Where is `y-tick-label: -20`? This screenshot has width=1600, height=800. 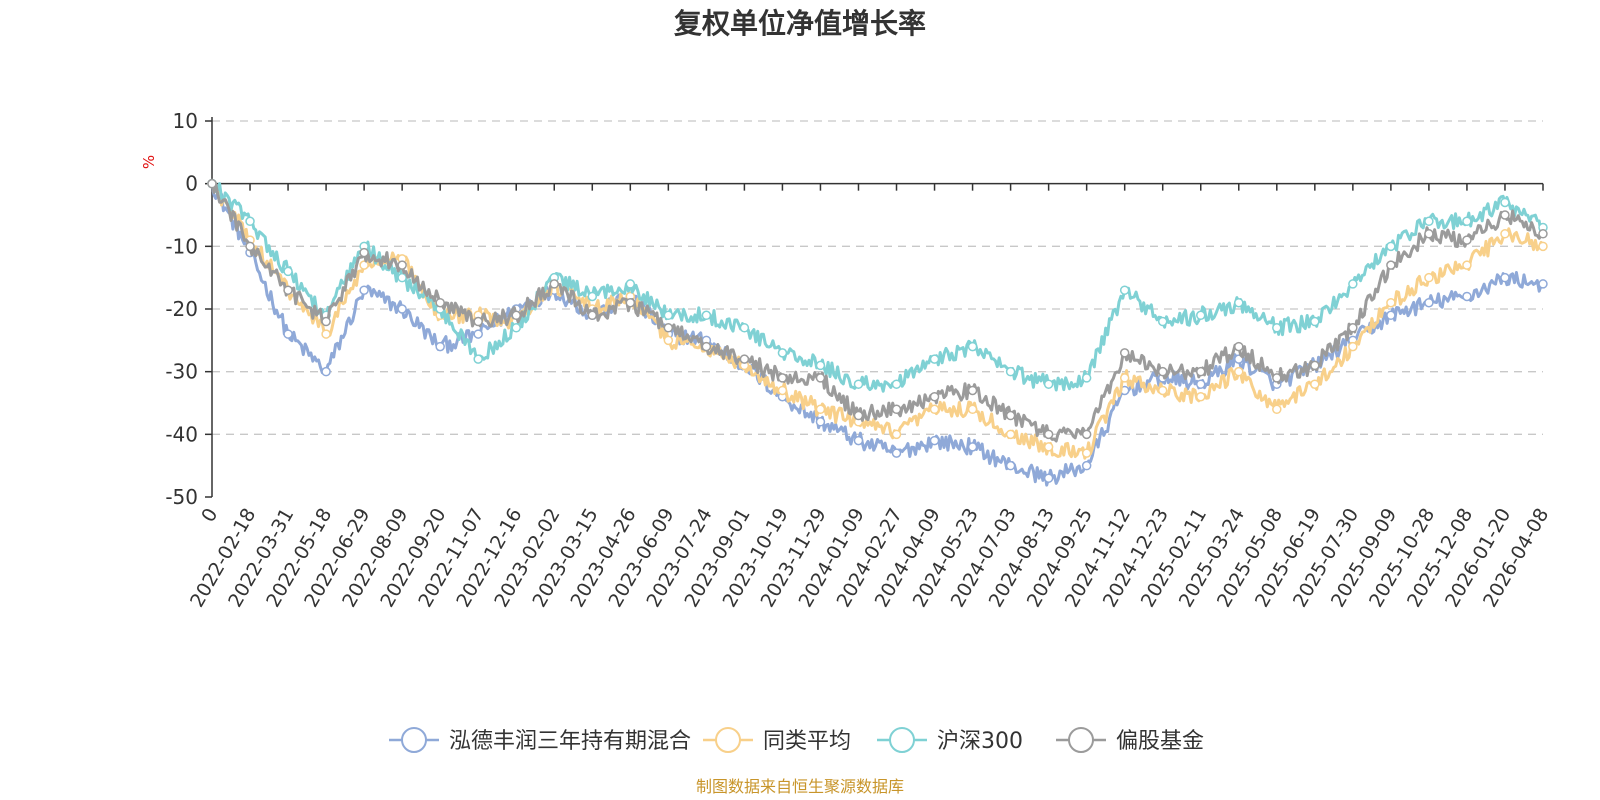
y-tick-label: -20 is located at coordinates (181, 309).